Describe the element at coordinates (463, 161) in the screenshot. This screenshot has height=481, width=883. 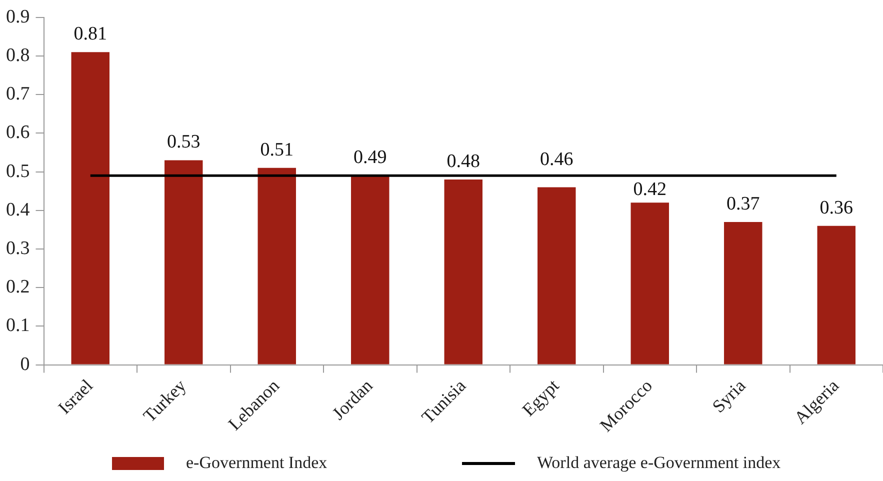
I see `data-label: 0.48` at that location.